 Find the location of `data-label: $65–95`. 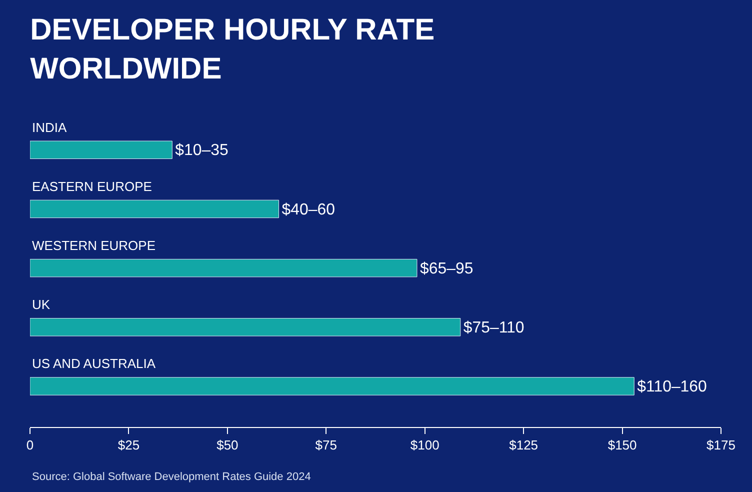

data-label: $65–95 is located at coordinates (447, 269).